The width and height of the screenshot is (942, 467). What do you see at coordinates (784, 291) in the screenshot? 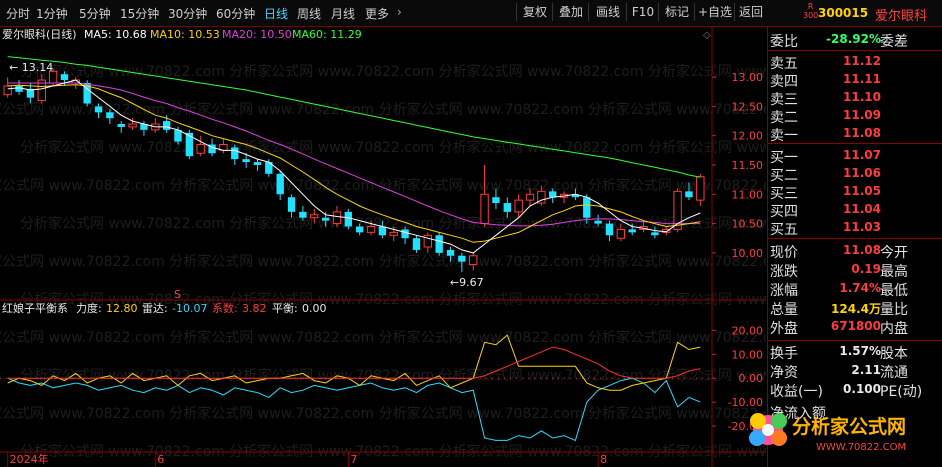
I see `stat-row-label: 涨幅` at bounding box center [784, 291].